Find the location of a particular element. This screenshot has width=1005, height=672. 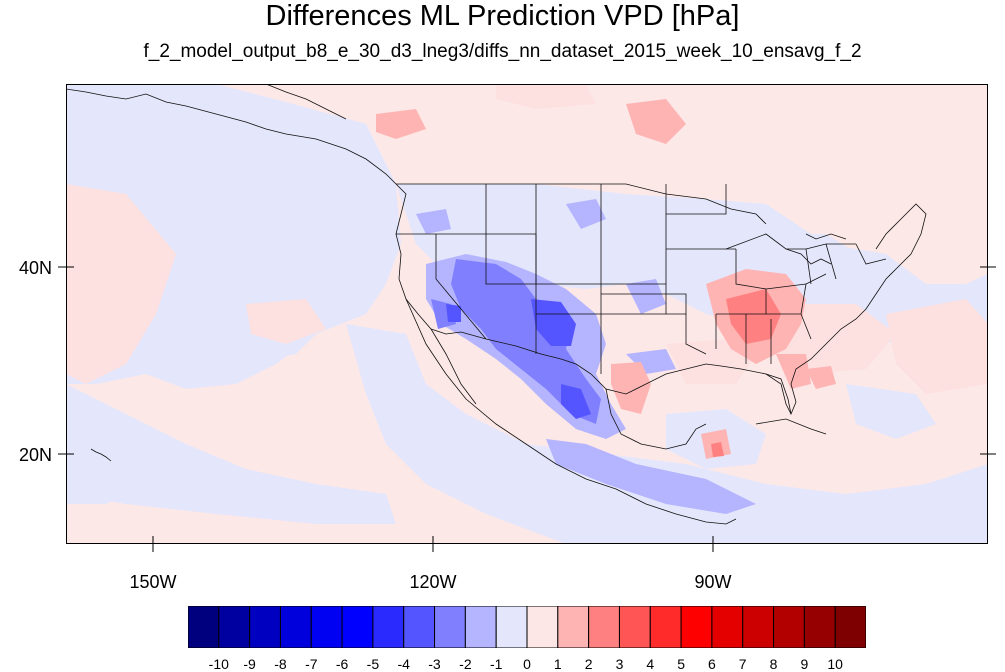

colorbar-tick-label: 4 is located at coordinates (650, 664).